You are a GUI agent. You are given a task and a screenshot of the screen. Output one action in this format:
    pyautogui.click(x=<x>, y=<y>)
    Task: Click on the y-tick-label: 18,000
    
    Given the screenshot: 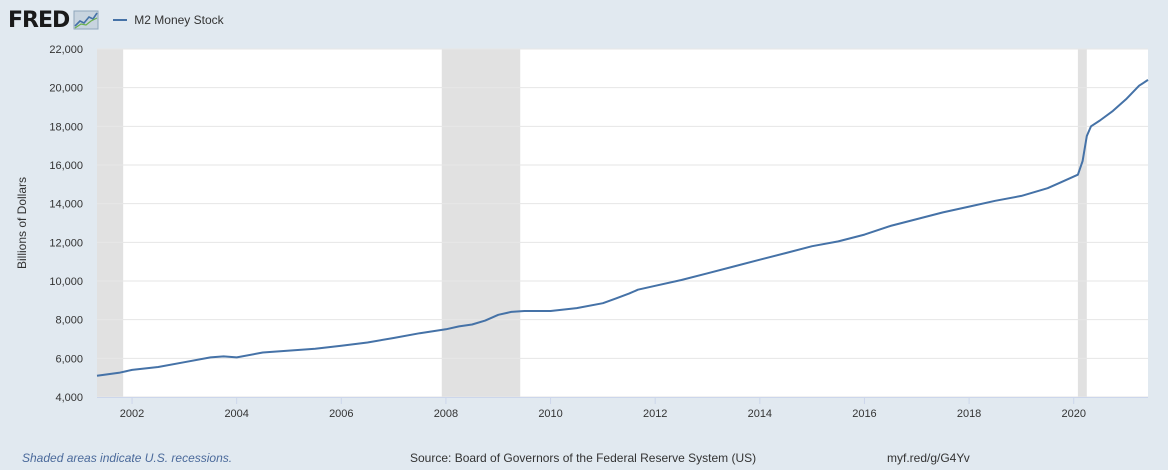 What is the action you would take?
    pyautogui.click(x=66, y=127)
    